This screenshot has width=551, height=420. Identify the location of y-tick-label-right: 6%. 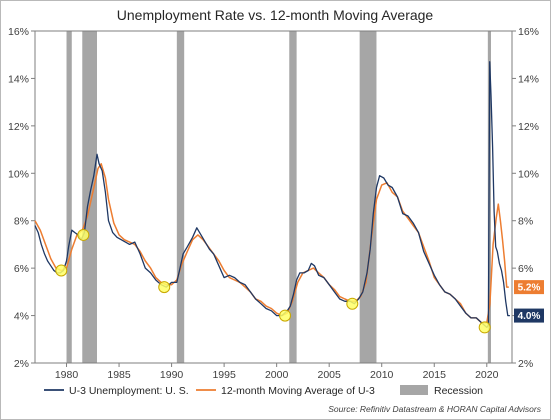
(525, 269).